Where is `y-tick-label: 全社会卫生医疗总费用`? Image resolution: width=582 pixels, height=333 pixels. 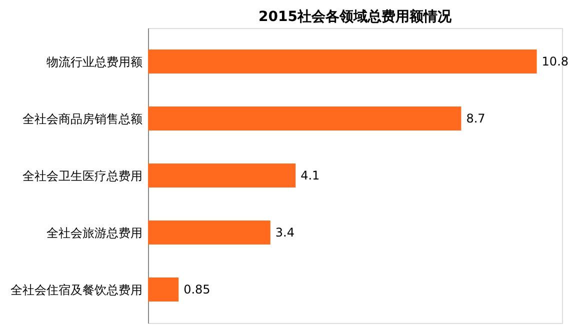 y-tick-label: 全社会卫生医疗总费用 is located at coordinates (82, 176).